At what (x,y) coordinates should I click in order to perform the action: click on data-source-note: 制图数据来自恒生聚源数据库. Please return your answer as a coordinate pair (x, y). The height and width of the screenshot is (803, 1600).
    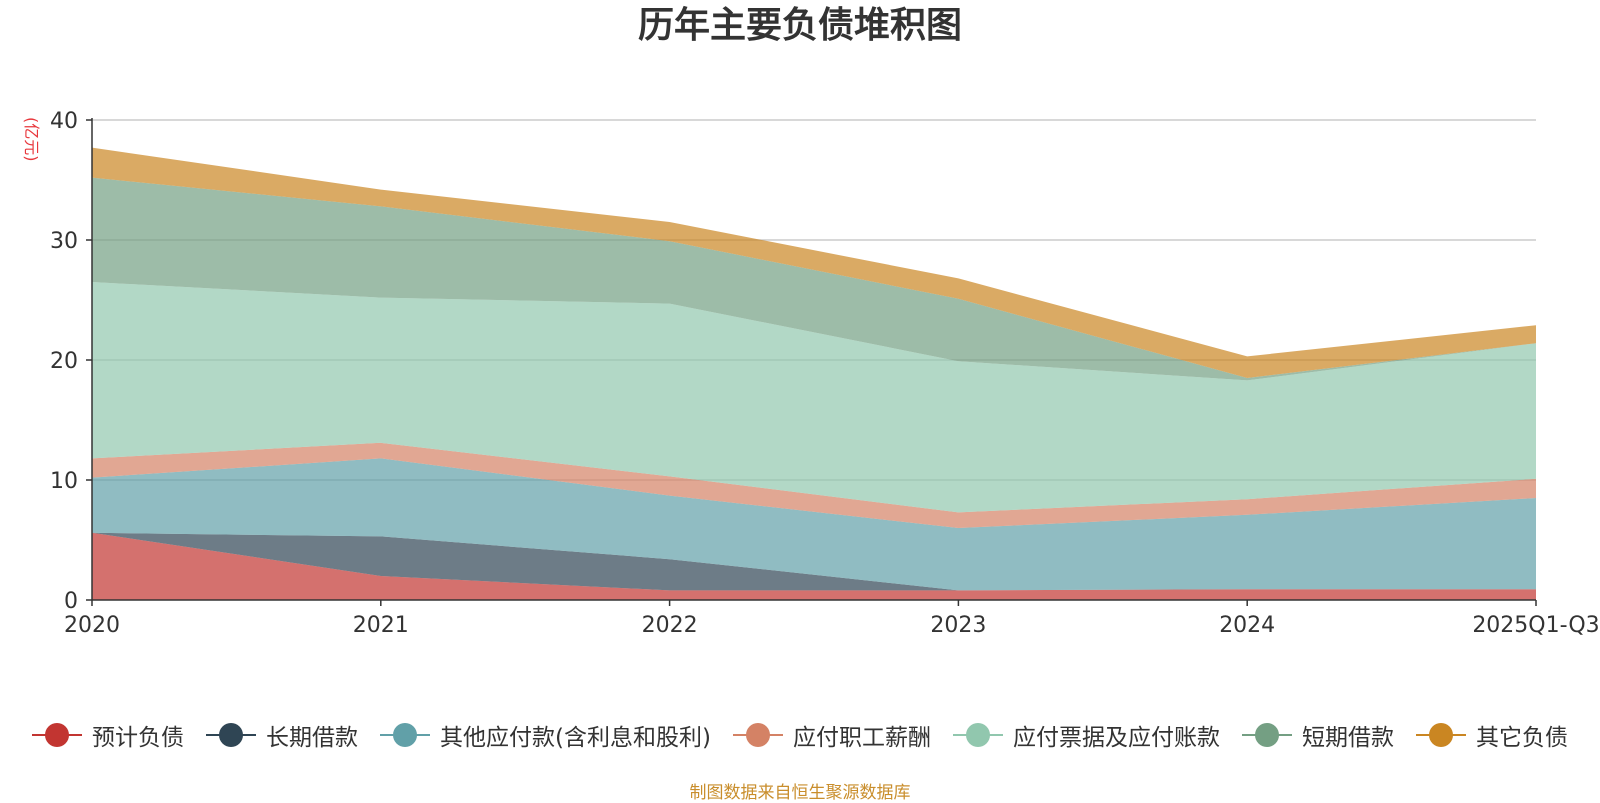
    Looking at the image, I should click on (800, 793).